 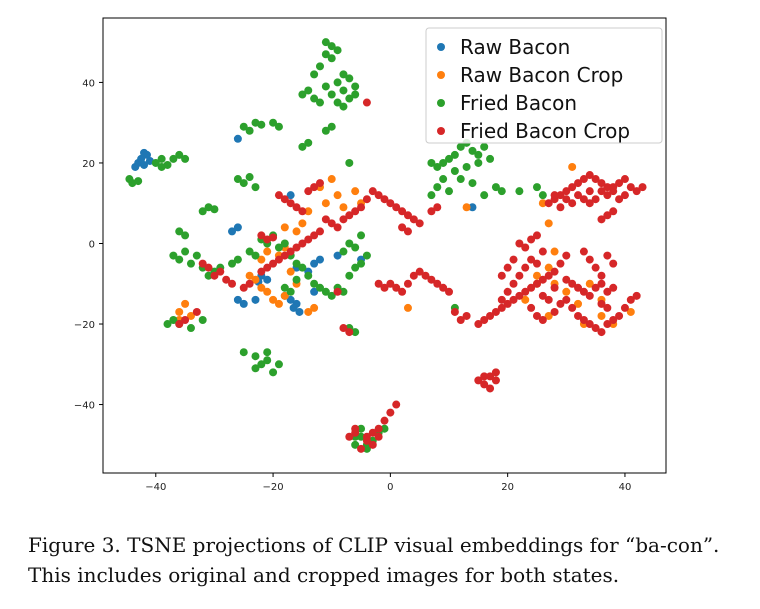 I want to click on legend-marker-raw-bacon, so click(x=441, y=47).